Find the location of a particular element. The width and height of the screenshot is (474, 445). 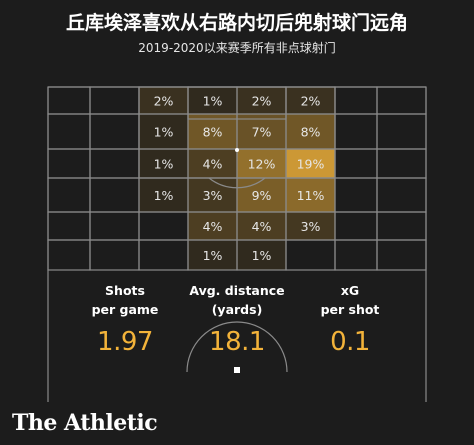

brand-logo: The Athletic is located at coordinates (85, 423).